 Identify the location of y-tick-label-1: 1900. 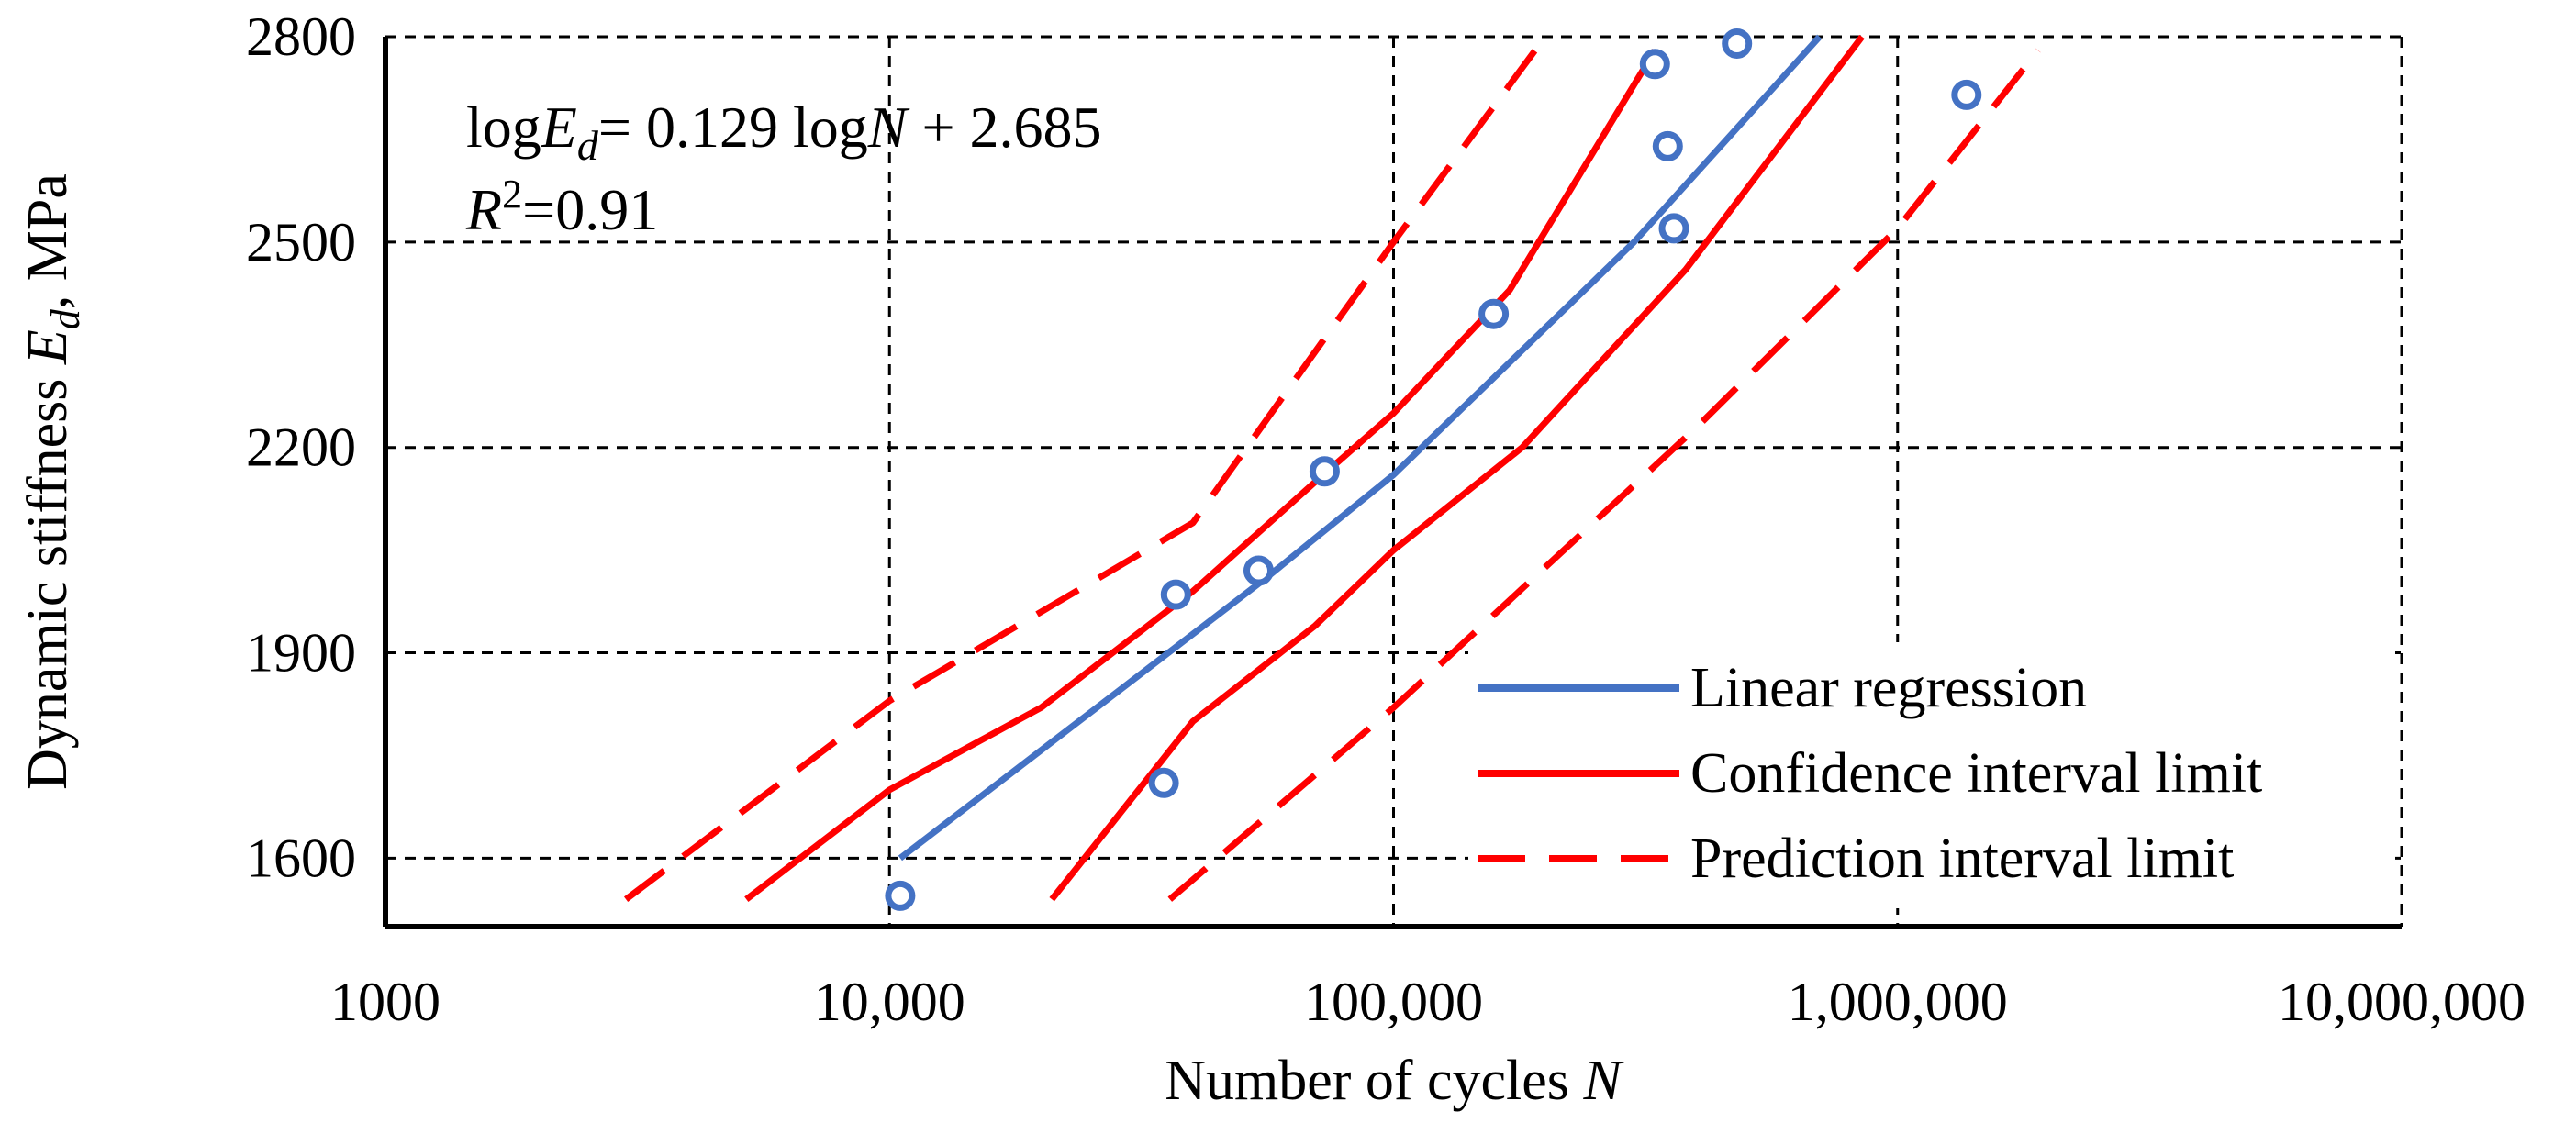
(301, 653).